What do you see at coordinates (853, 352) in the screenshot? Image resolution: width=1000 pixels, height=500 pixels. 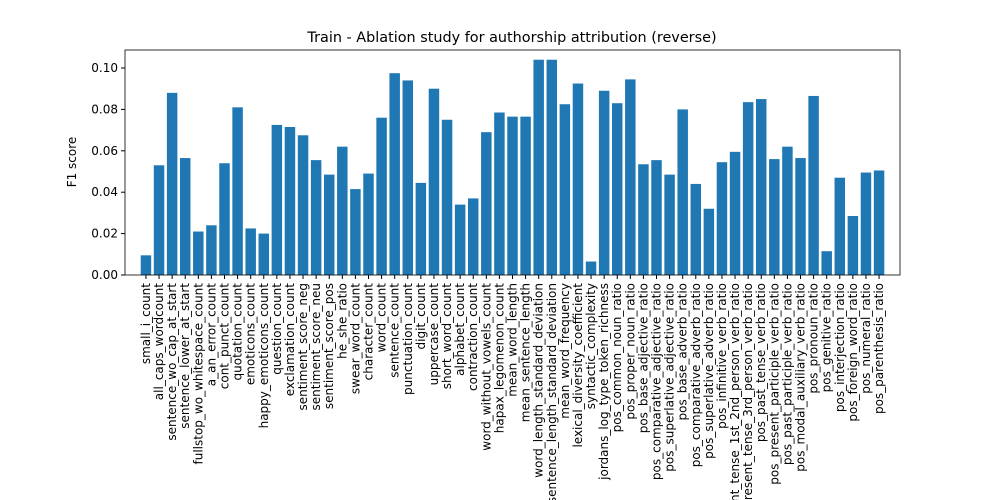 I see `x-tick-label: pos_foreign_word_ratio` at bounding box center [853, 352].